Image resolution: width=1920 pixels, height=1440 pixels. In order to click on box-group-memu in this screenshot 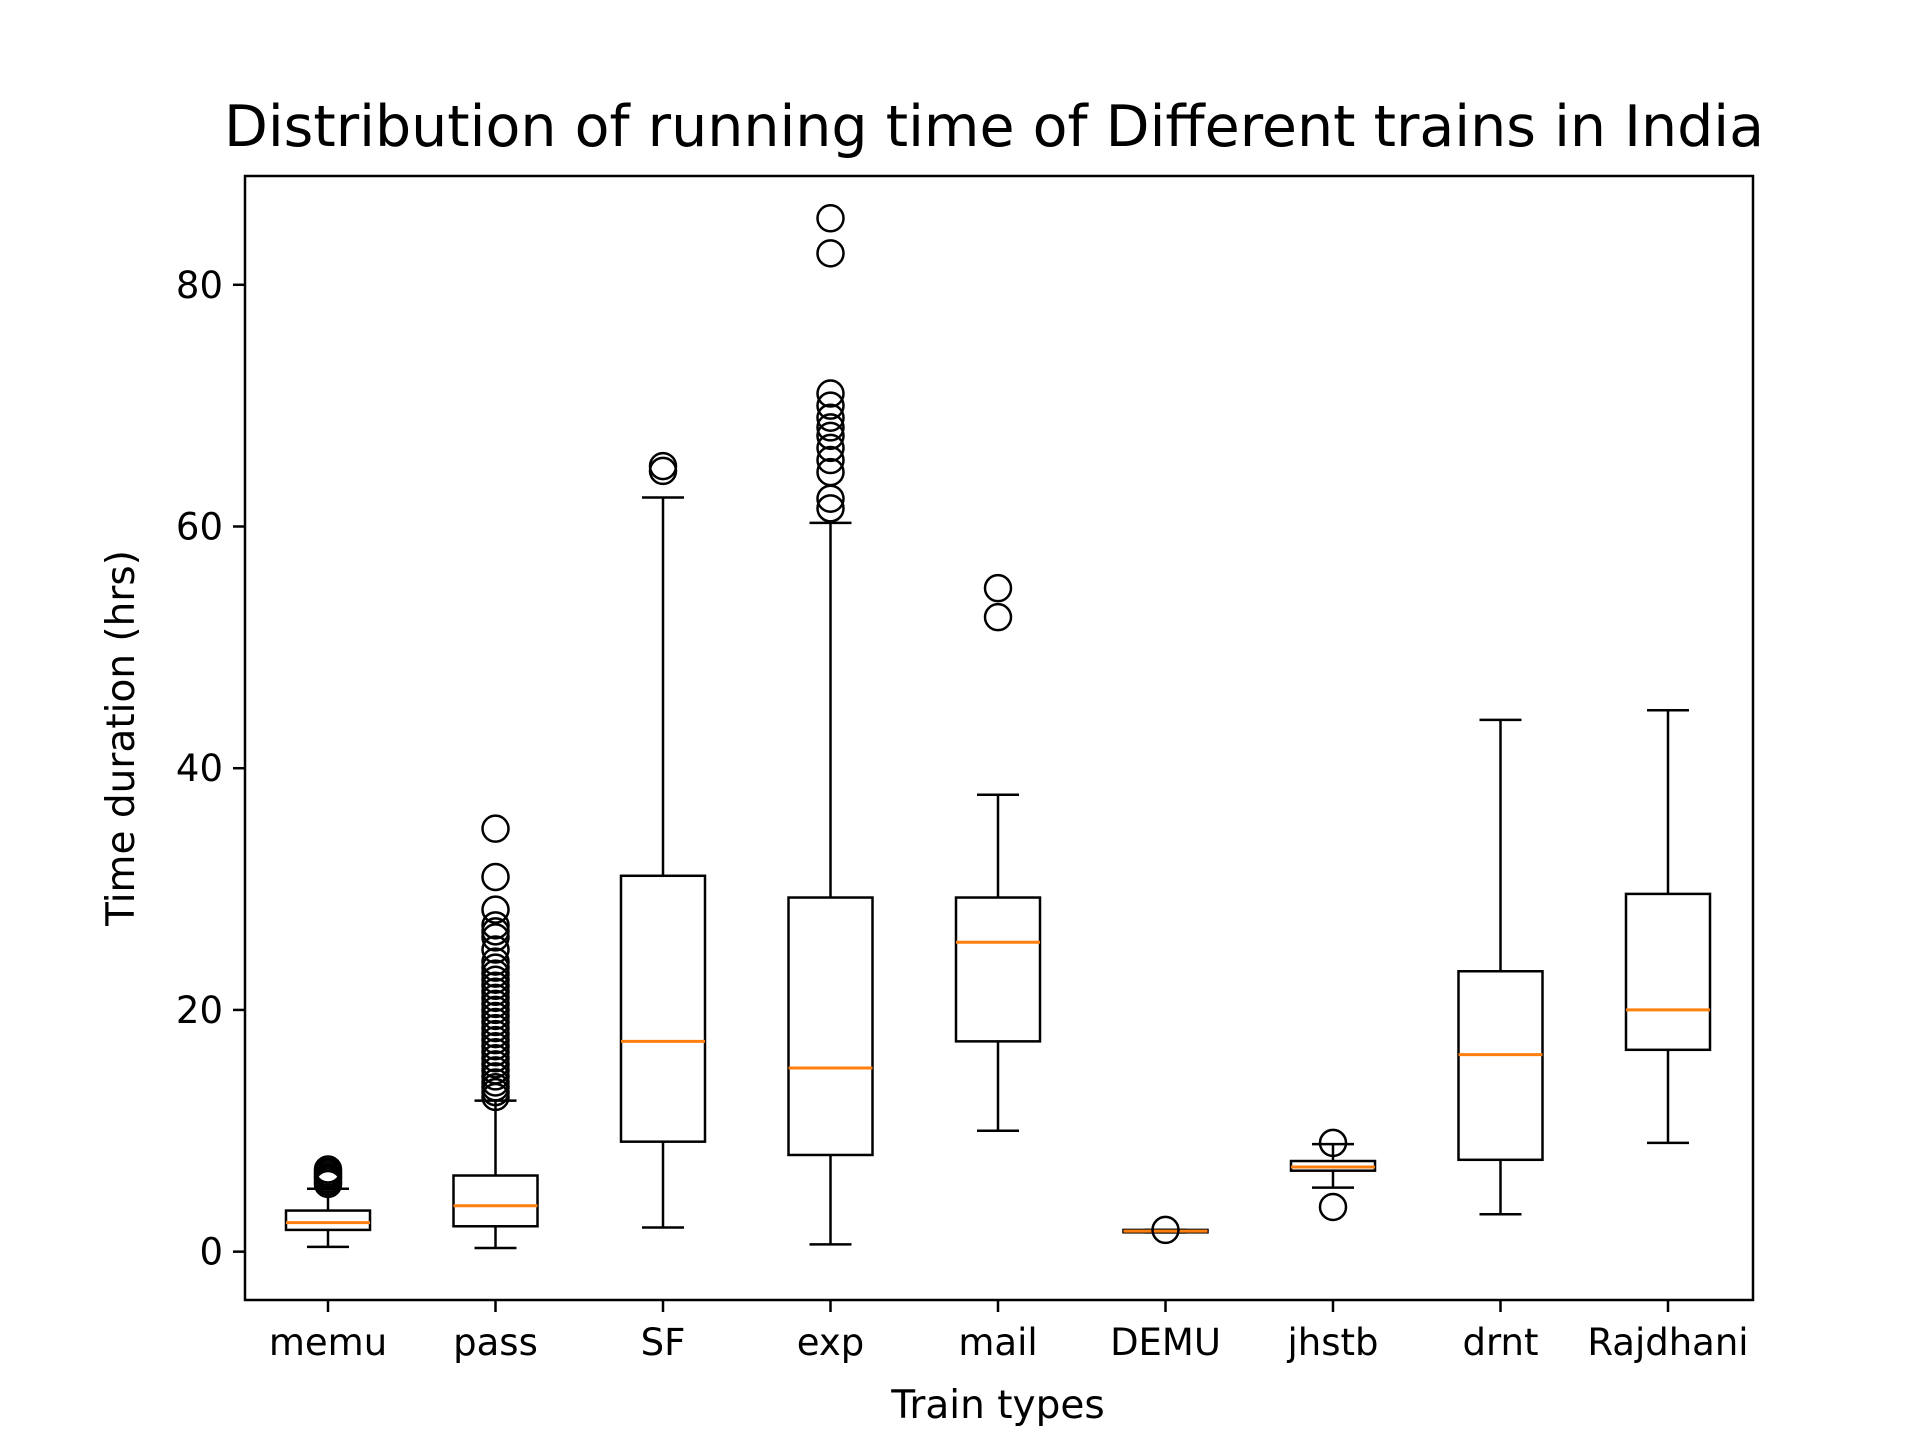, I will do `click(328, 1202)`.